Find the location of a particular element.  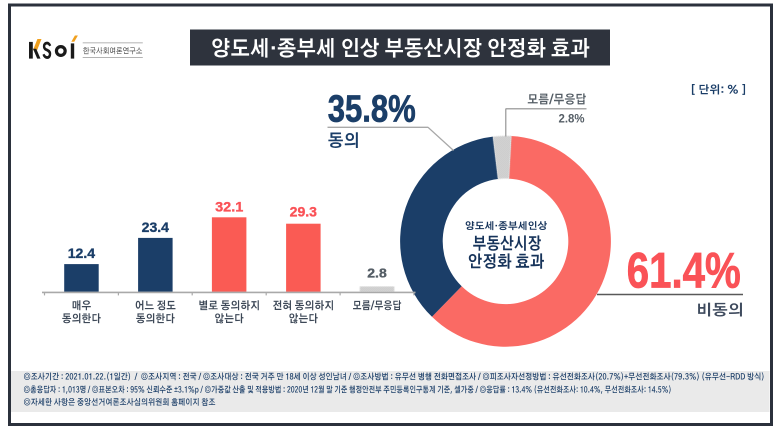

svg-text: 23.4 is located at coordinates (156, 227).